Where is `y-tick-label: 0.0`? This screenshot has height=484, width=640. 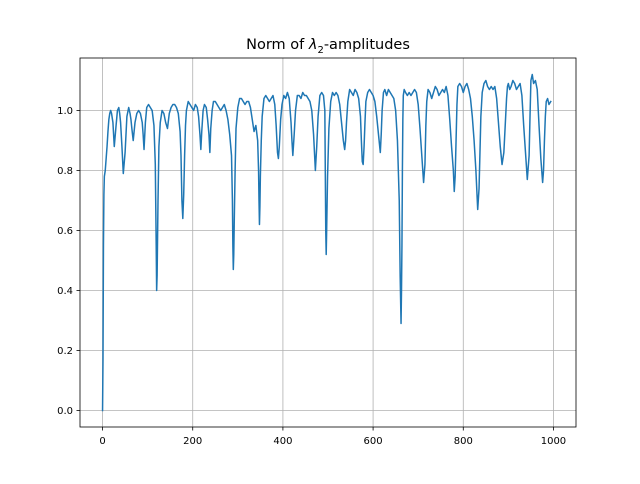
y-tick-label: 0.0 is located at coordinates (65, 411).